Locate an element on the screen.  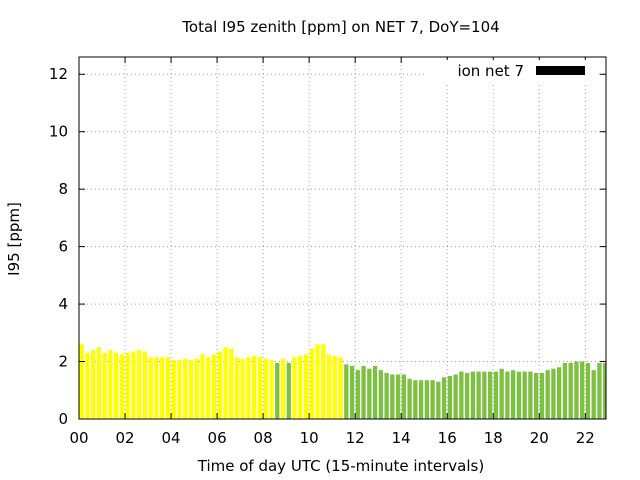
y-tick-label: 8 is located at coordinates (63, 189).